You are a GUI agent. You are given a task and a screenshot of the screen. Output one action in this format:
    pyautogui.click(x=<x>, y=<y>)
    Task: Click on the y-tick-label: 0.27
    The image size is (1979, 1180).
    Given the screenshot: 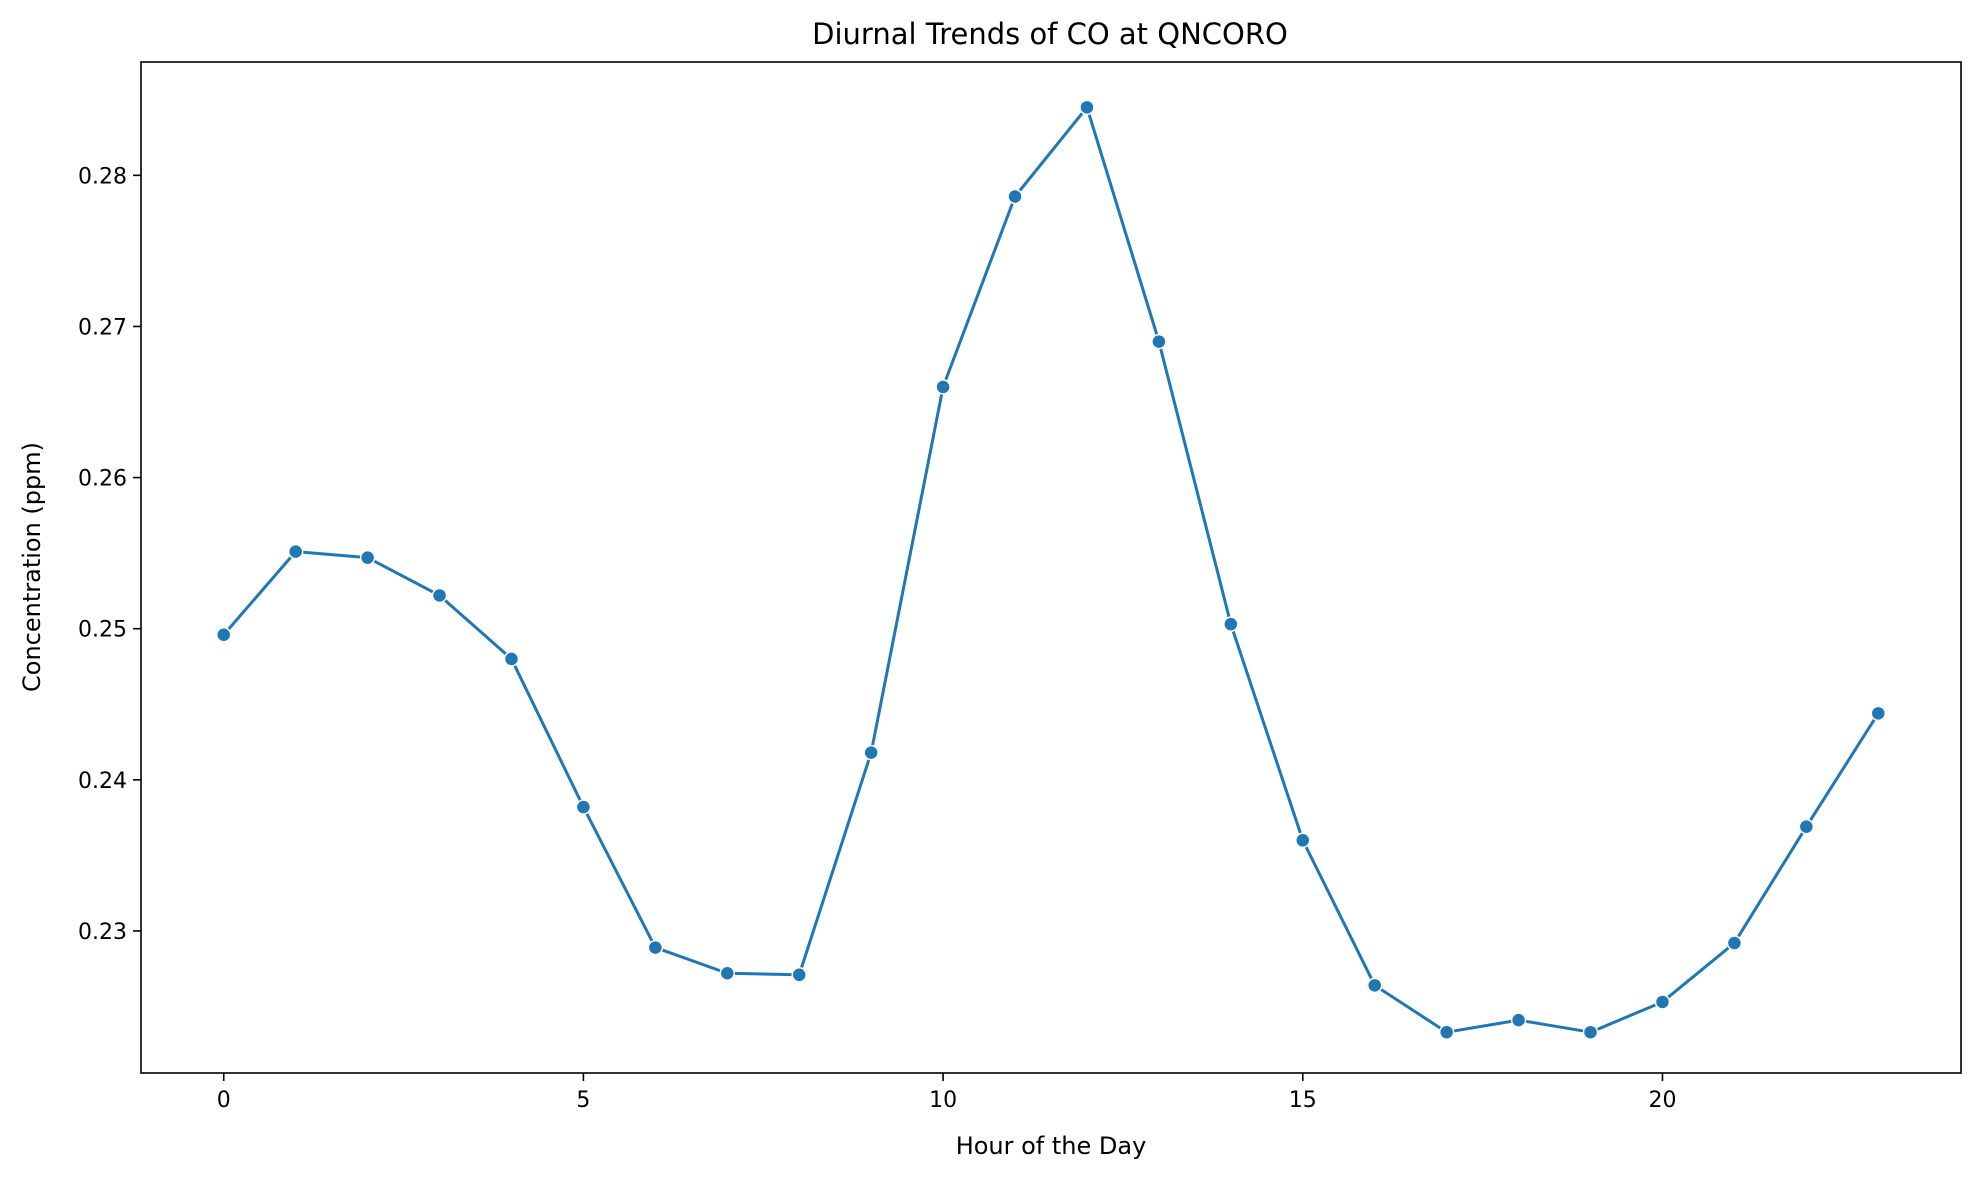 What is the action you would take?
    pyautogui.click(x=102, y=327)
    